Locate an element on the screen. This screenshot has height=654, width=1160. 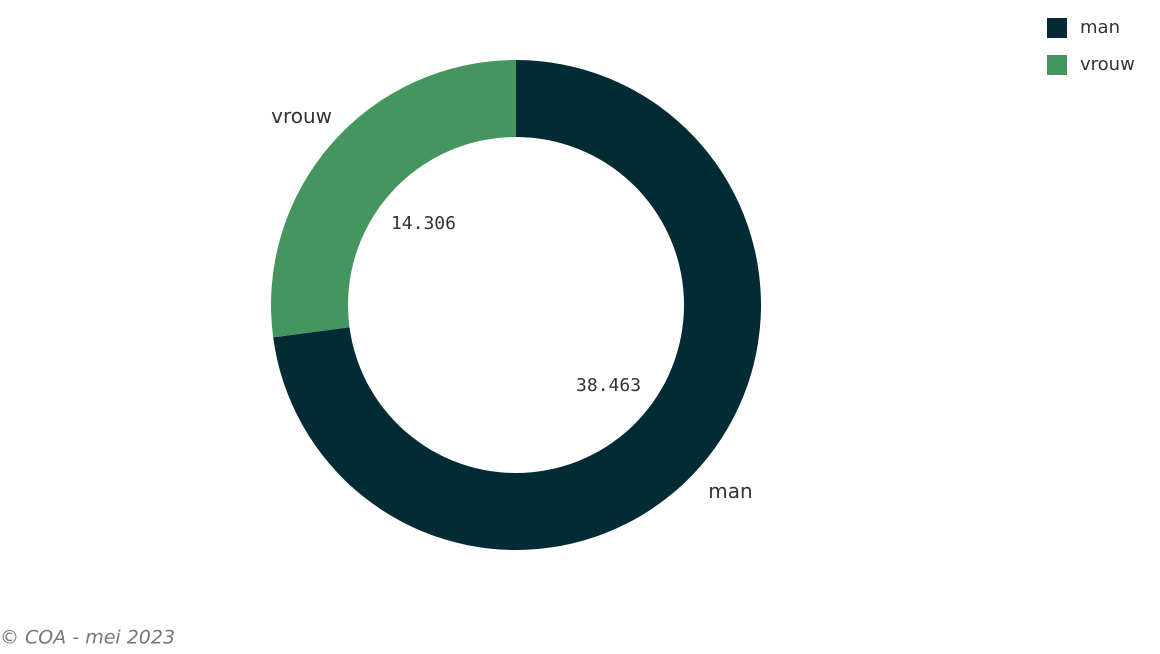
category-label: man is located at coordinates (730, 491).